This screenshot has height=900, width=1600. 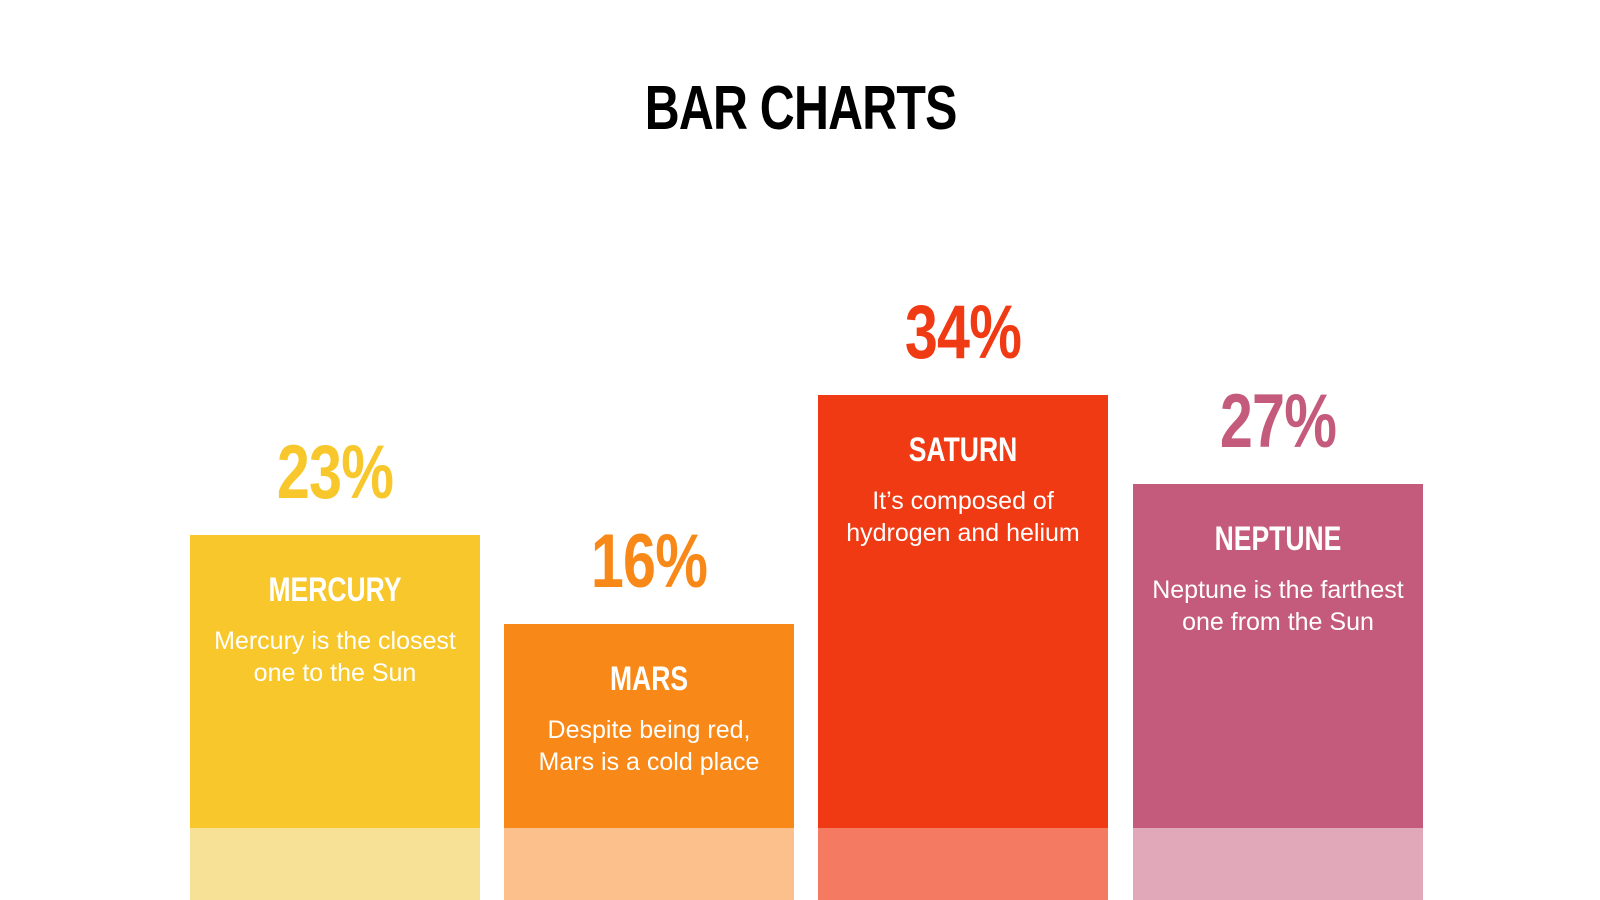 I want to click on category-label: MARS, so click(x=649, y=679).